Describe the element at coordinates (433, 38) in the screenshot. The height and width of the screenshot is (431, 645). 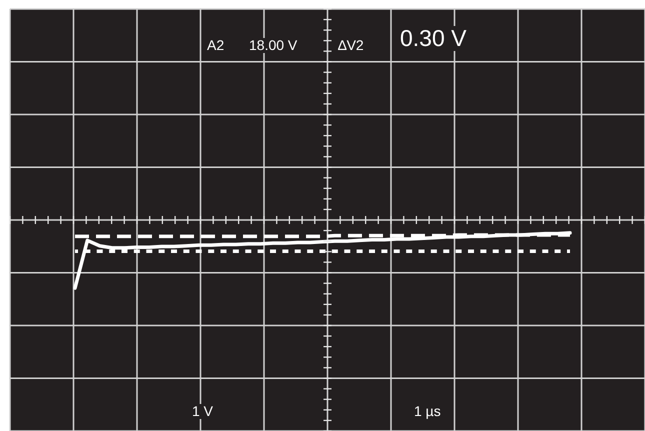
I see `text: 0.30 V` at that location.